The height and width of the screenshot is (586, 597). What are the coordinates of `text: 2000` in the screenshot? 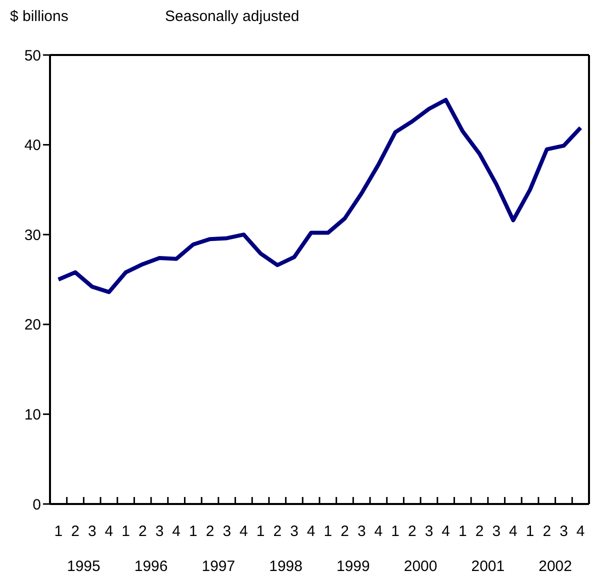 It's located at (421, 566).